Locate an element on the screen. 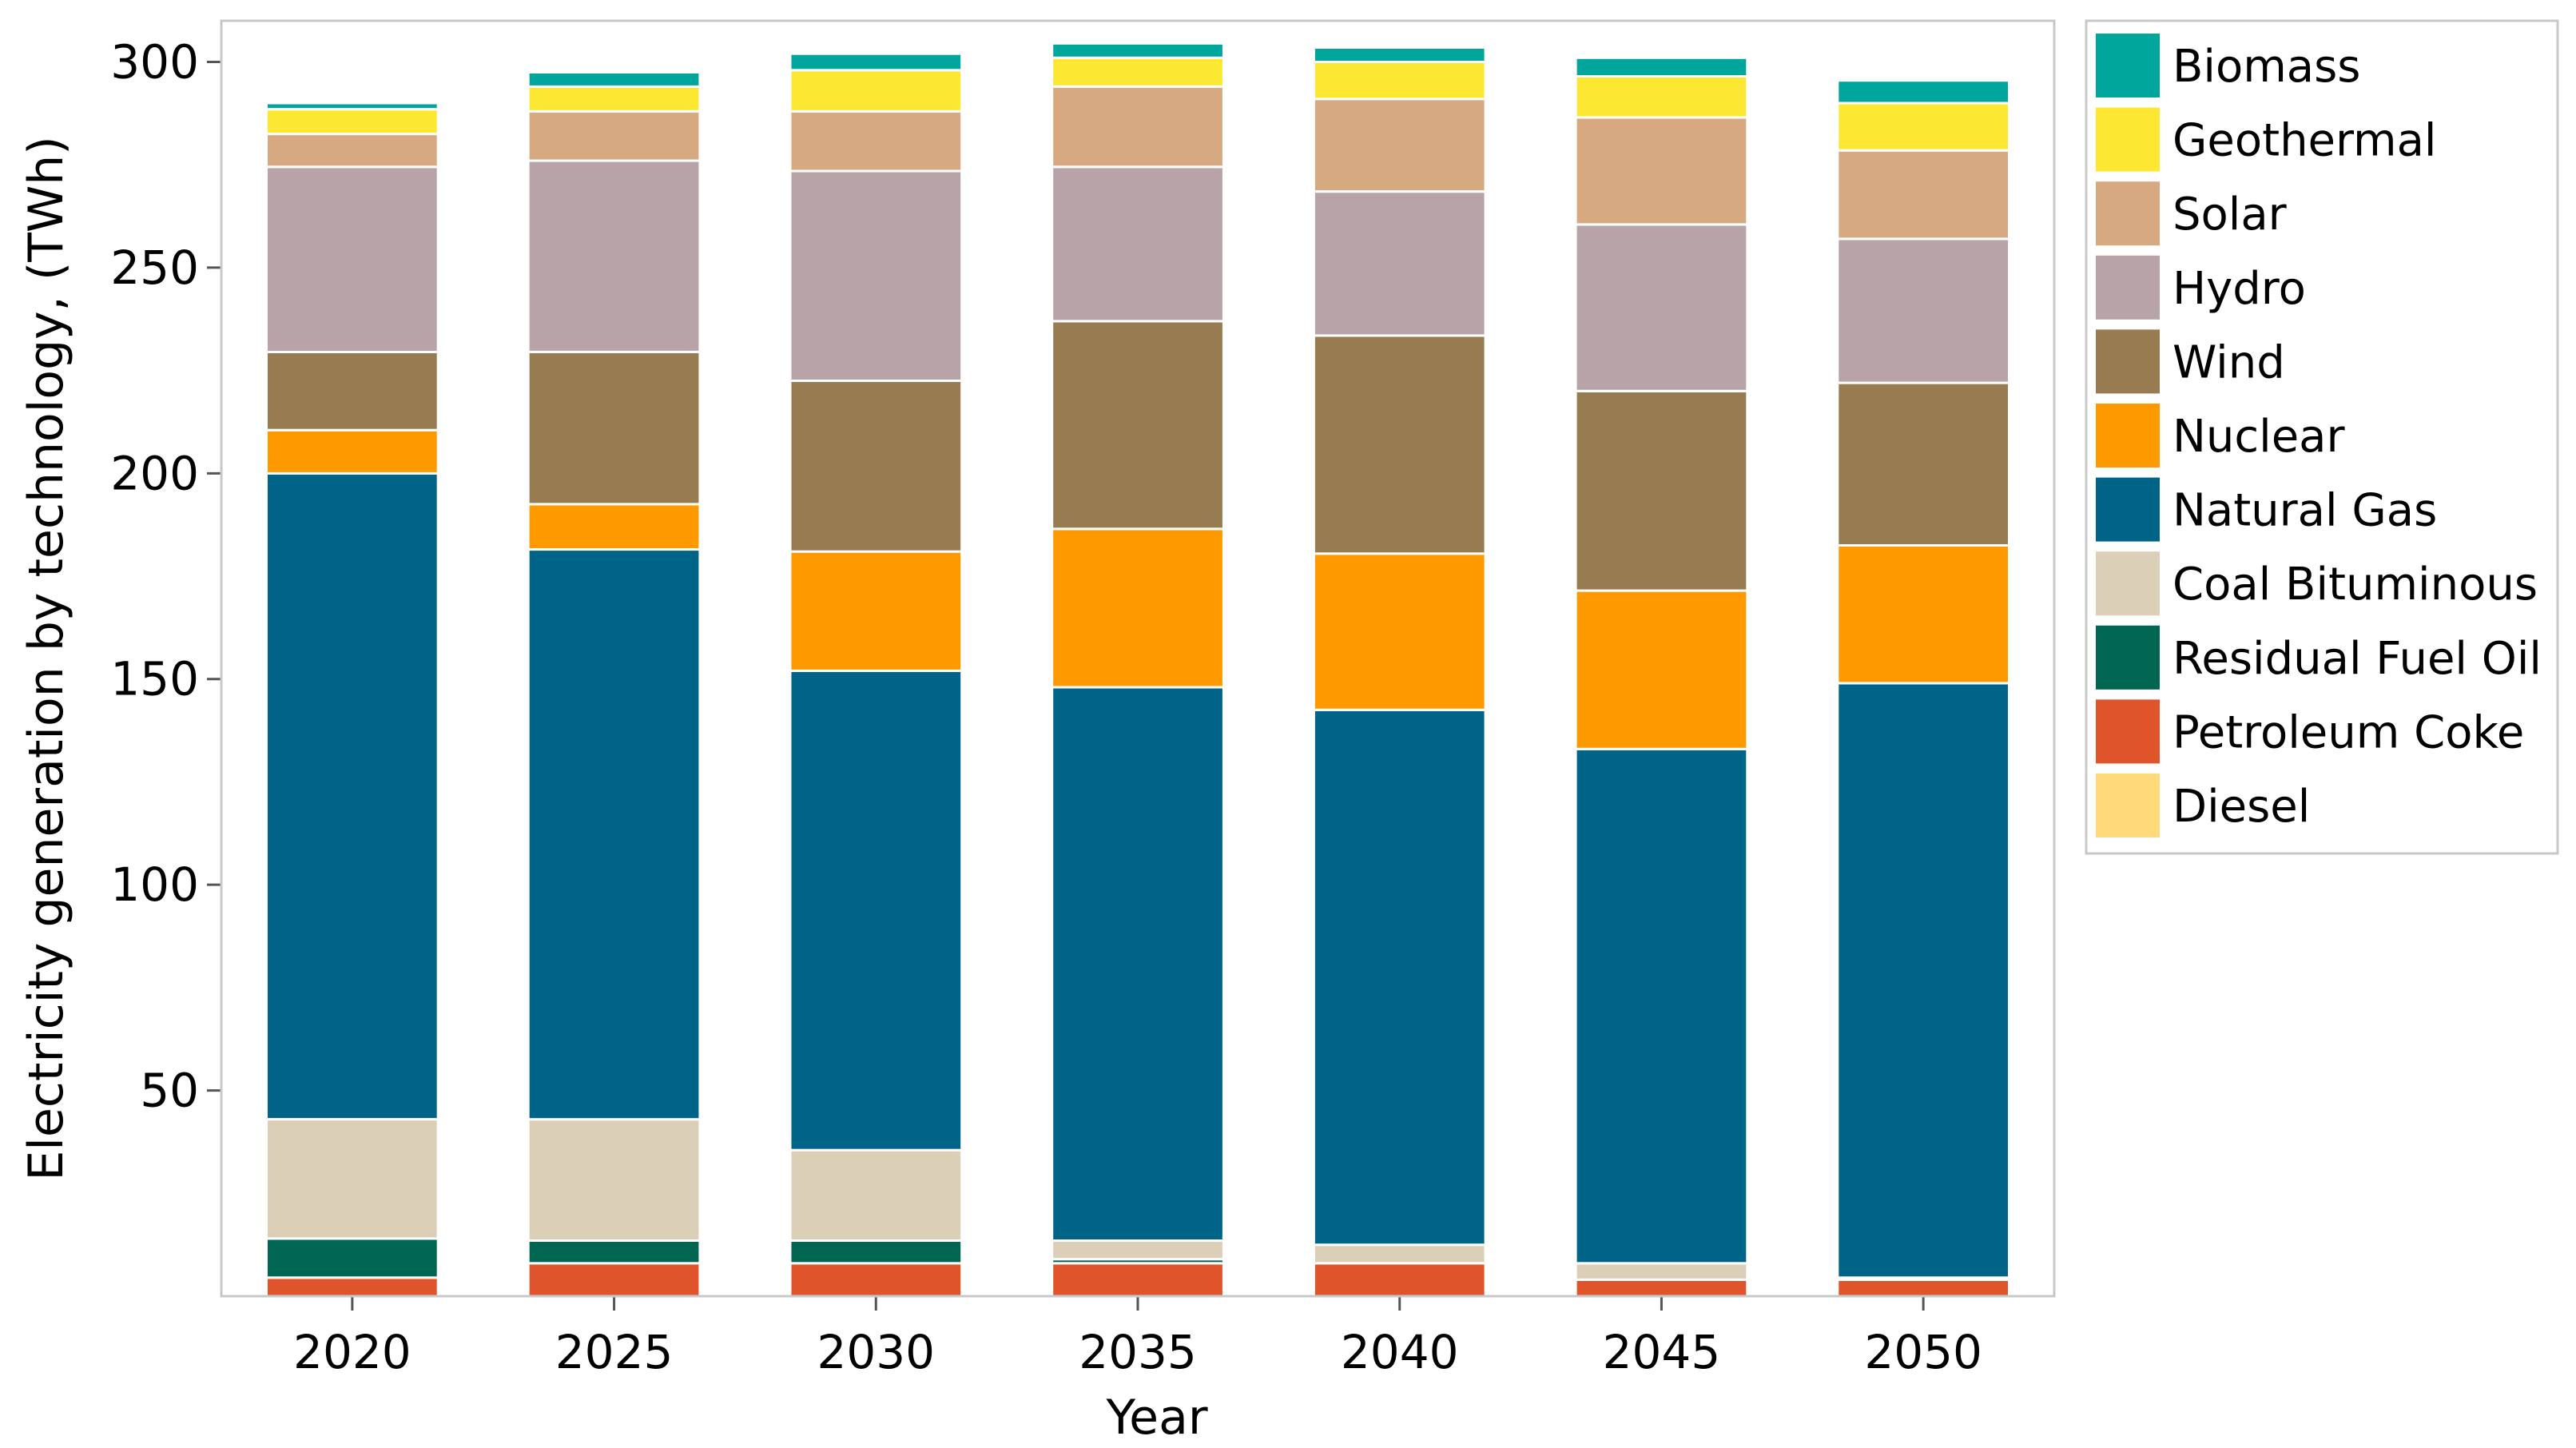 The image size is (2576, 1448). bar-geothermal-2040 is located at coordinates (1399, 81).